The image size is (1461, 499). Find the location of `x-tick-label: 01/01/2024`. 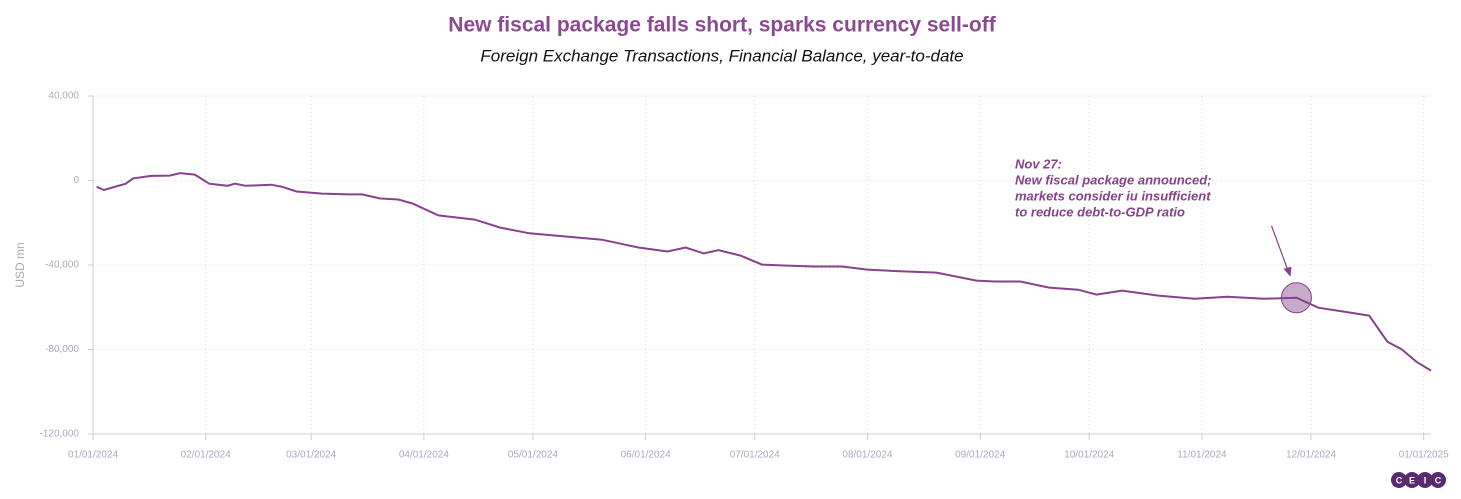

x-tick-label: 01/01/2024 is located at coordinates (93, 455).